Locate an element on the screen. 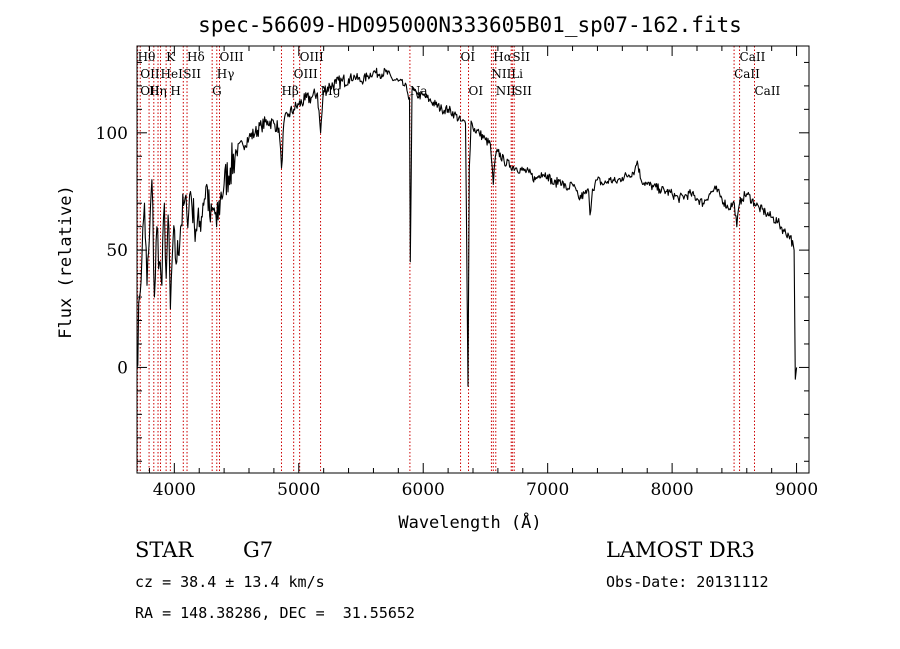 The height and width of the screenshot is (649, 900). y-tick-label: 50 is located at coordinates (117, 251).